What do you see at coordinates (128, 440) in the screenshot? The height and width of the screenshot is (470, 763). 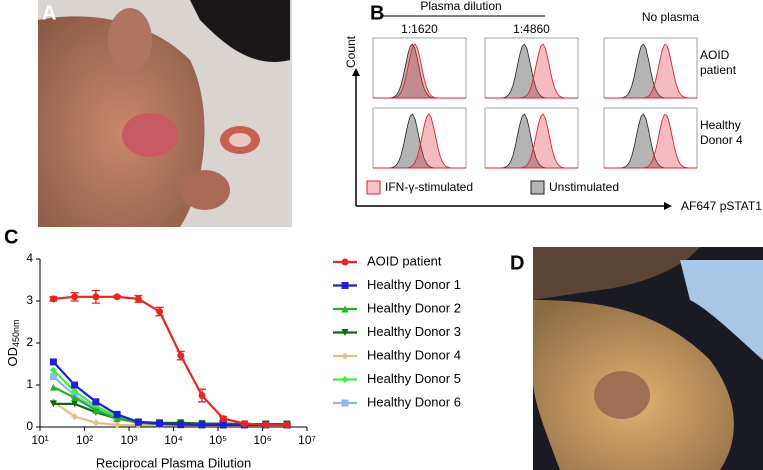 I see `x-tick-label: 10³` at bounding box center [128, 440].